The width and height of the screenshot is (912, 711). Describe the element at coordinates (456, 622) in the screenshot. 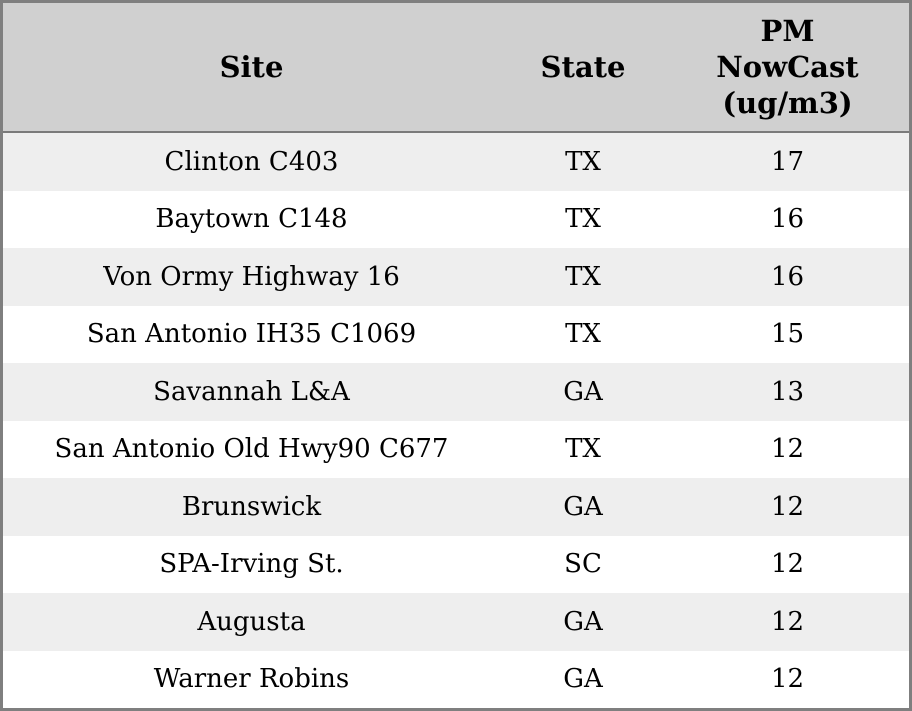

I see `table-row: Augusta GA 12` at that location.